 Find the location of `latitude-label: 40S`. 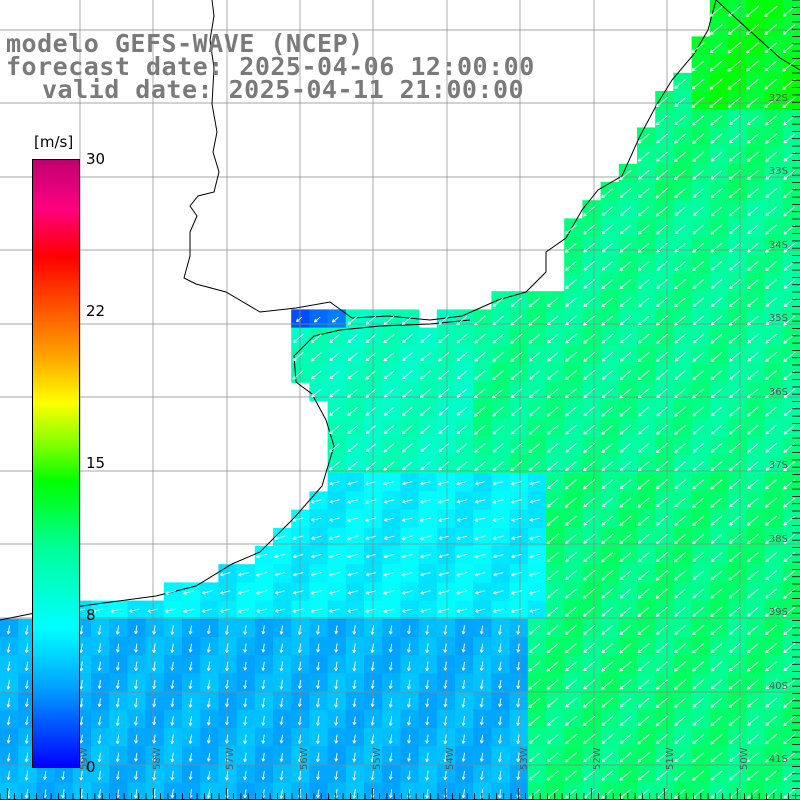

latitude-label: 40S is located at coordinates (778, 686).